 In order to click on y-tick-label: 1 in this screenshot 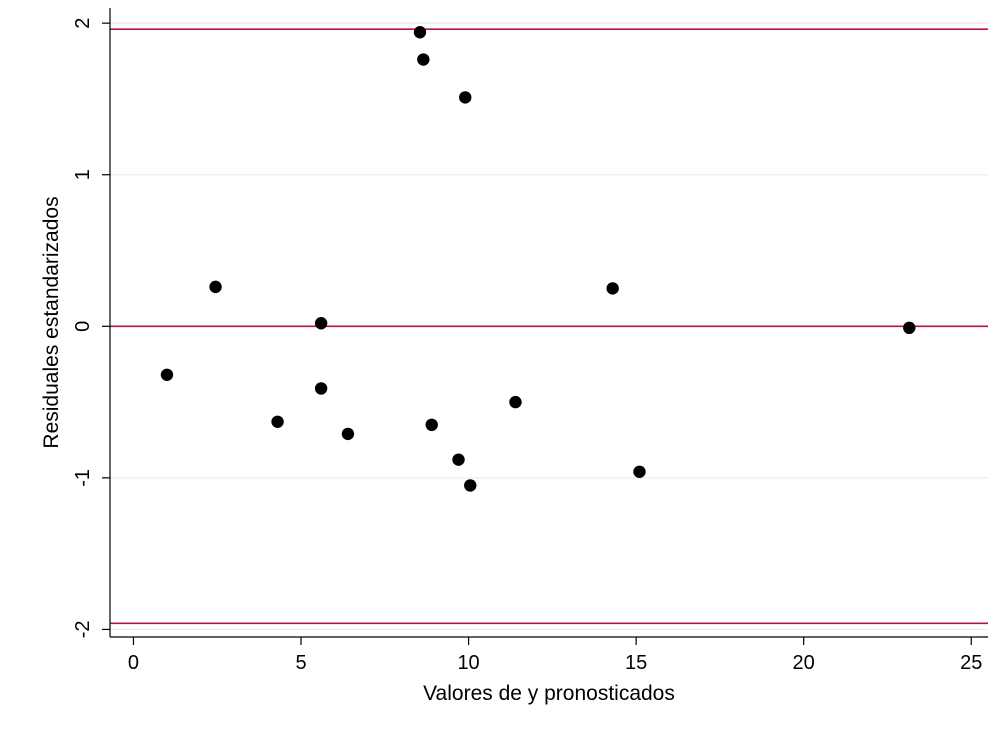, I will do `click(83, 174)`.